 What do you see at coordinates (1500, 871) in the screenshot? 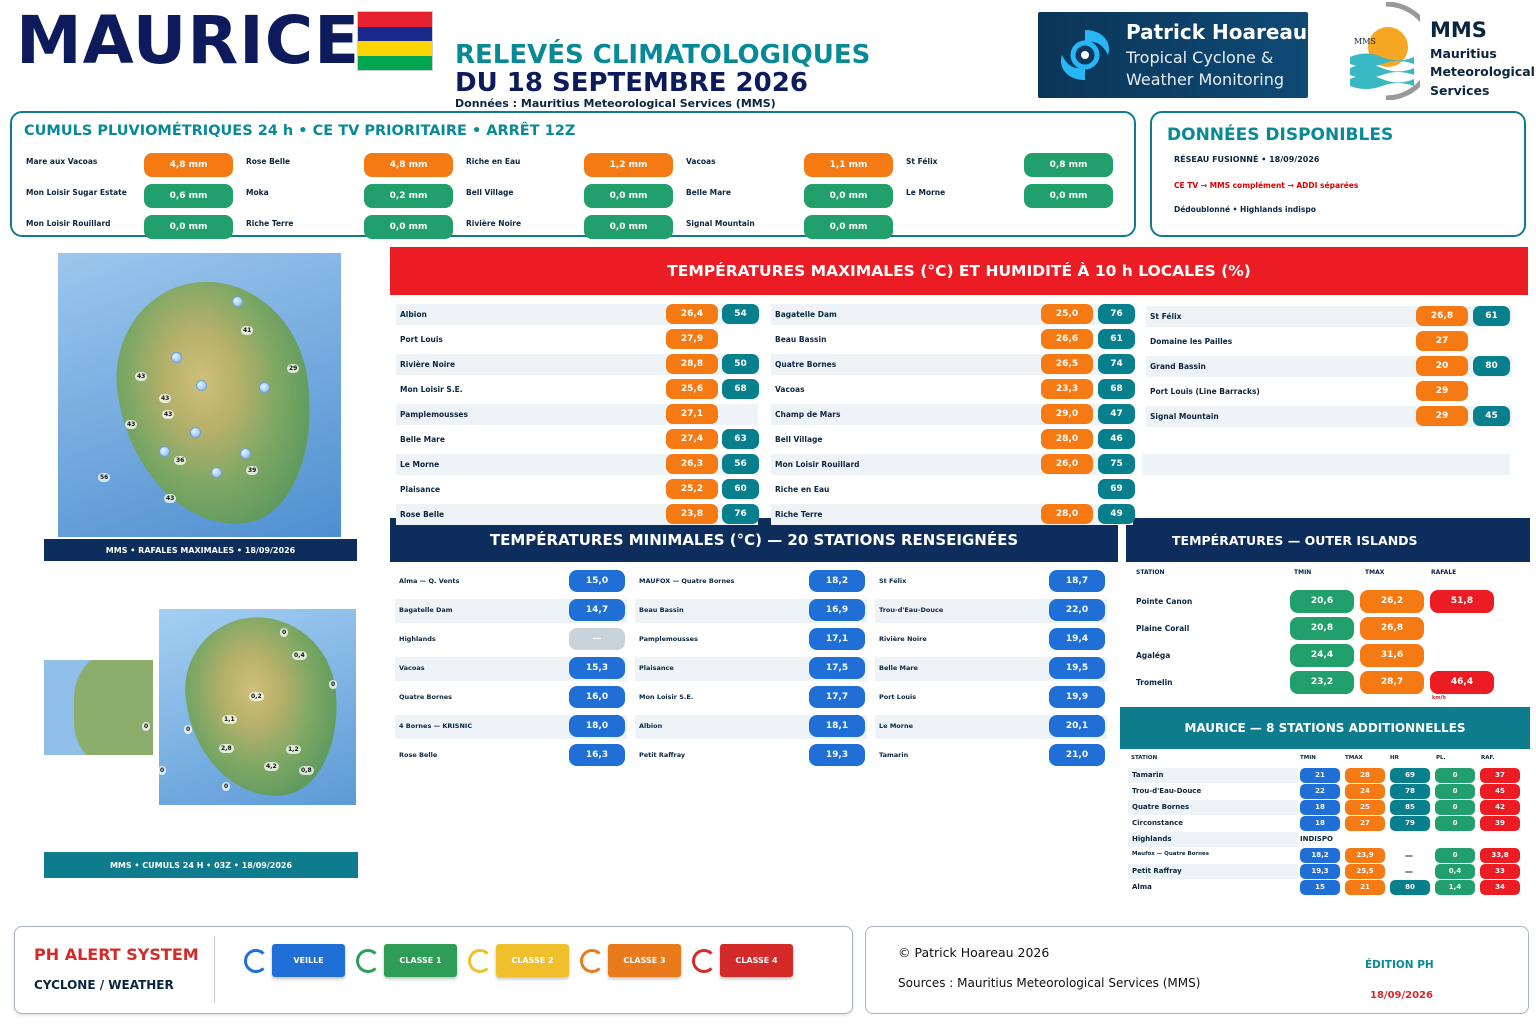
I see `add-raf: 33` at bounding box center [1500, 871].